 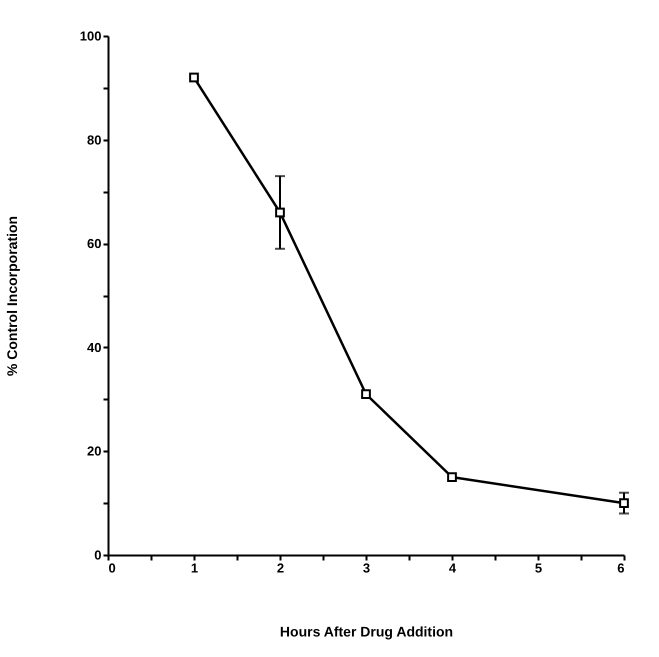 What do you see at coordinates (112, 568) in the screenshot?
I see `x-tick-label: 0` at bounding box center [112, 568].